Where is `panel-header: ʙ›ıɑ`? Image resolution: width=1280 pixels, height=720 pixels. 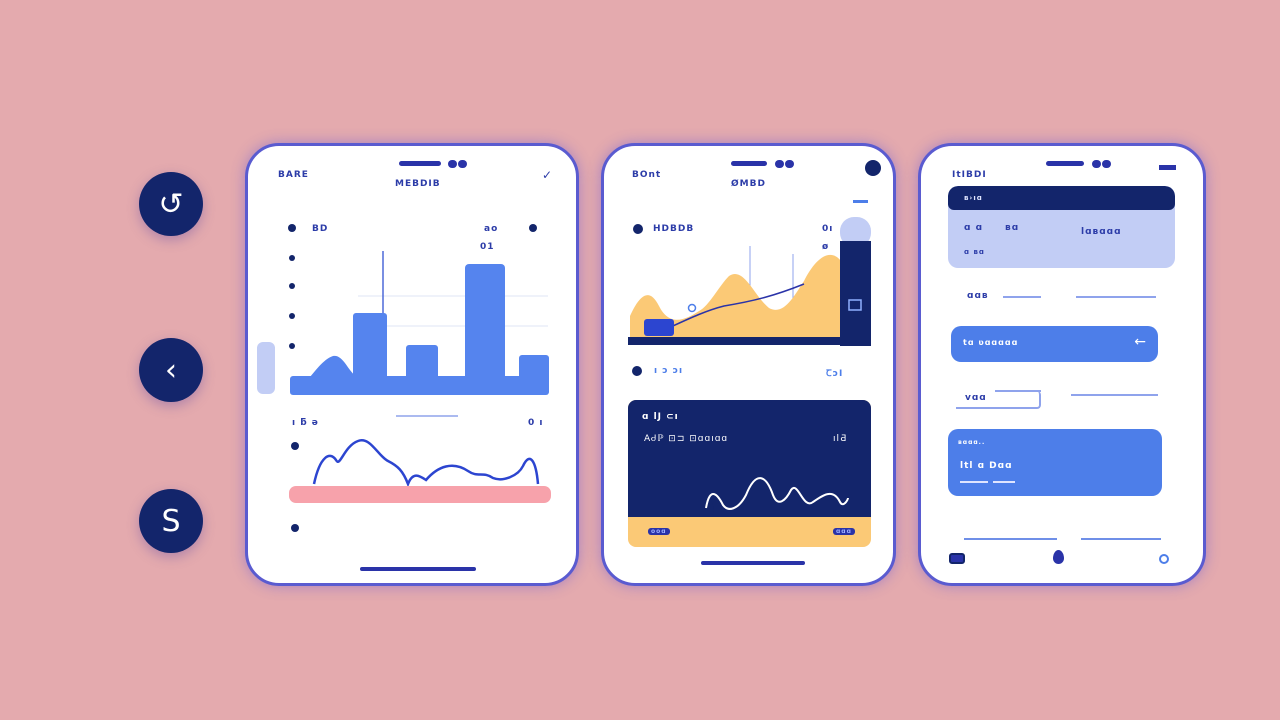
panel-header: ʙ›ıɑ is located at coordinates (973, 198).